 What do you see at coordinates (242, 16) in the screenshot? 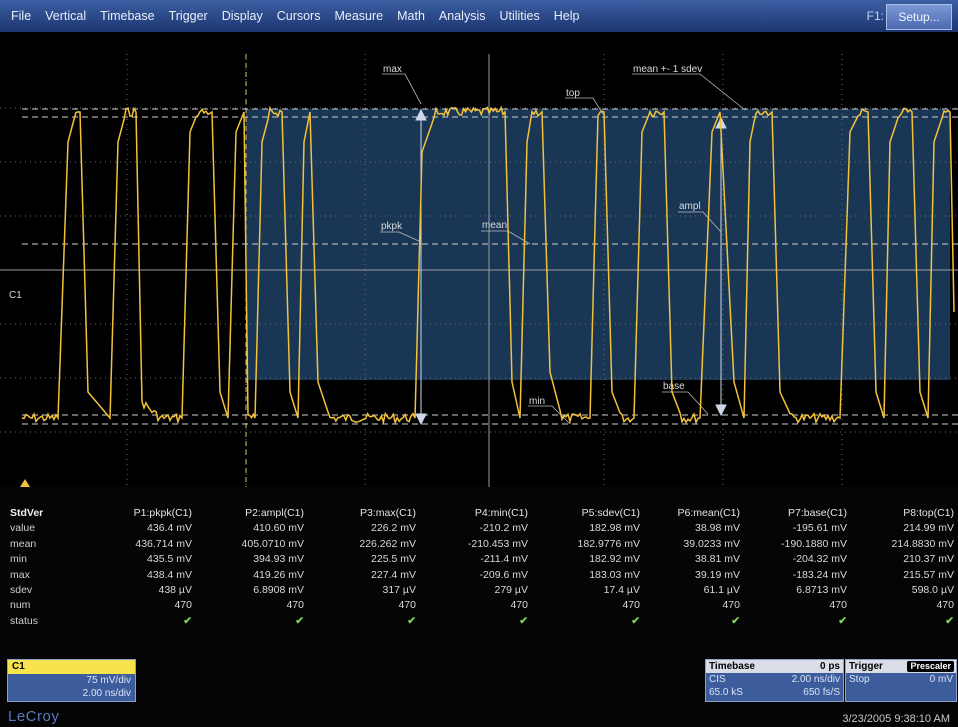
I see `menu-display: Display` at bounding box center [242, 16].